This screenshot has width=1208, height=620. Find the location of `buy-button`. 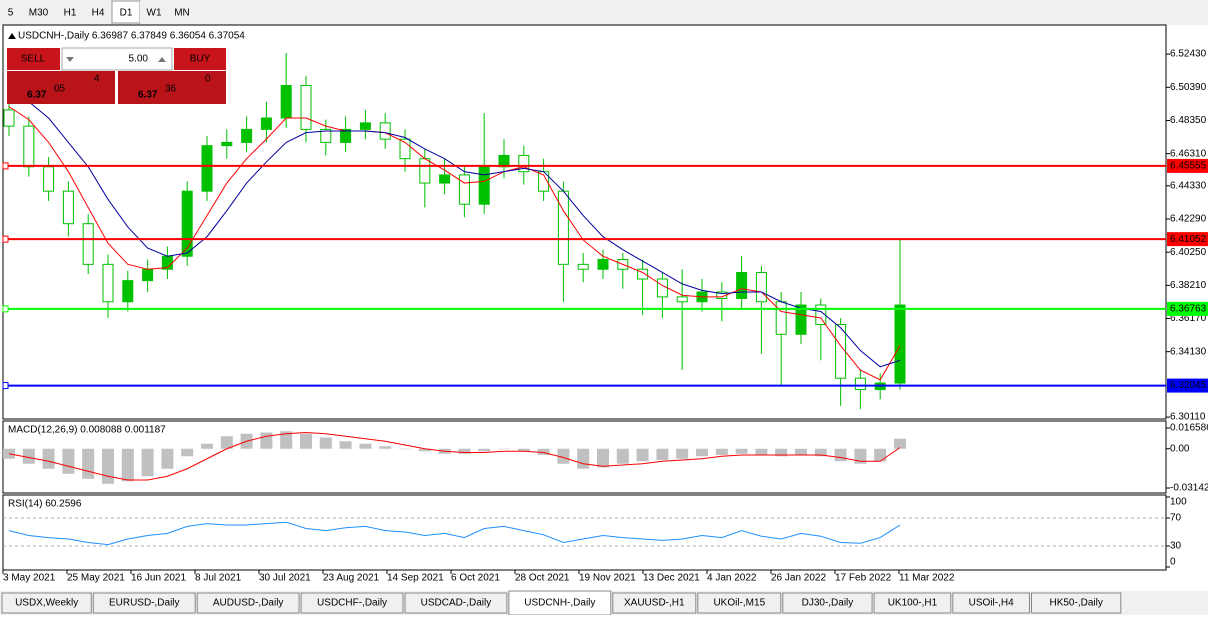

buy-button is located at coordinates (200, 59).